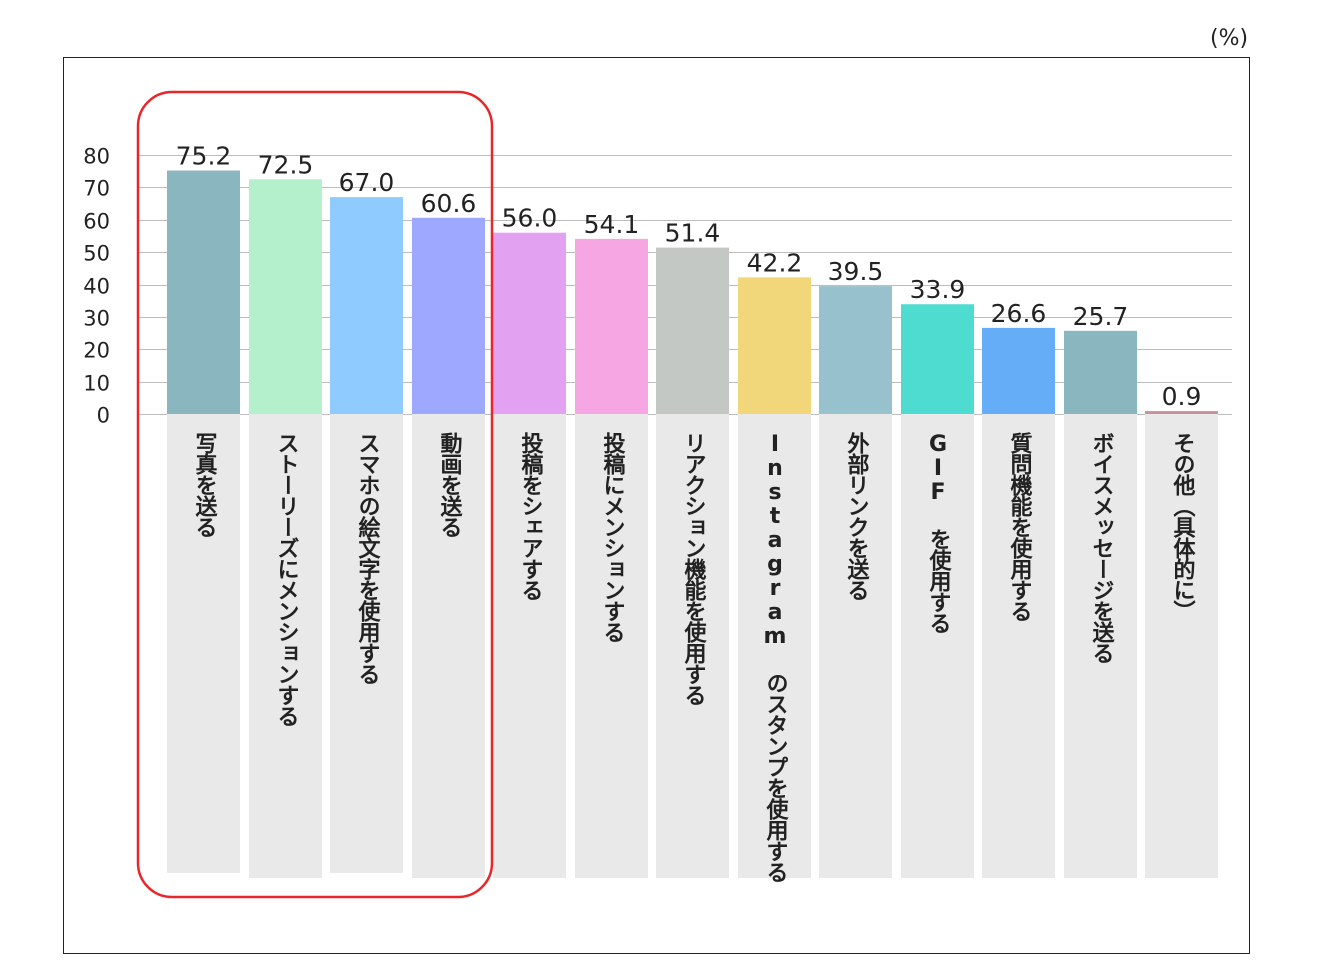  I want to click on value-label: 0.9, so click(1182, 396).